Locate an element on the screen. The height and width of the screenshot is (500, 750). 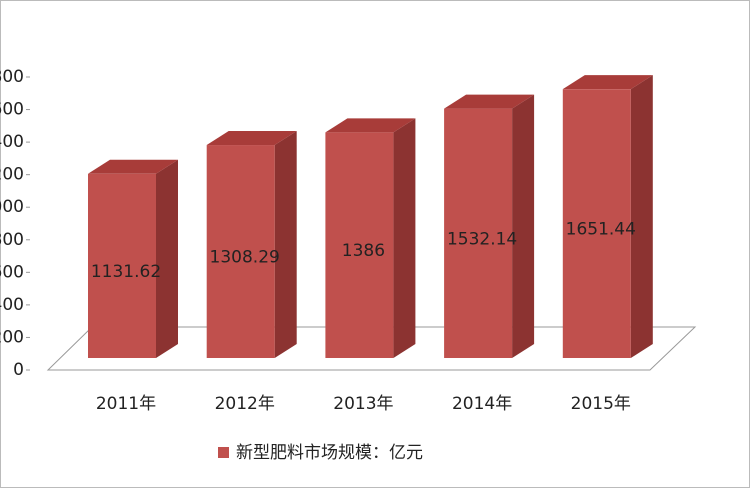
y-tick-label: 1800 is located at coordinates (12, 77).